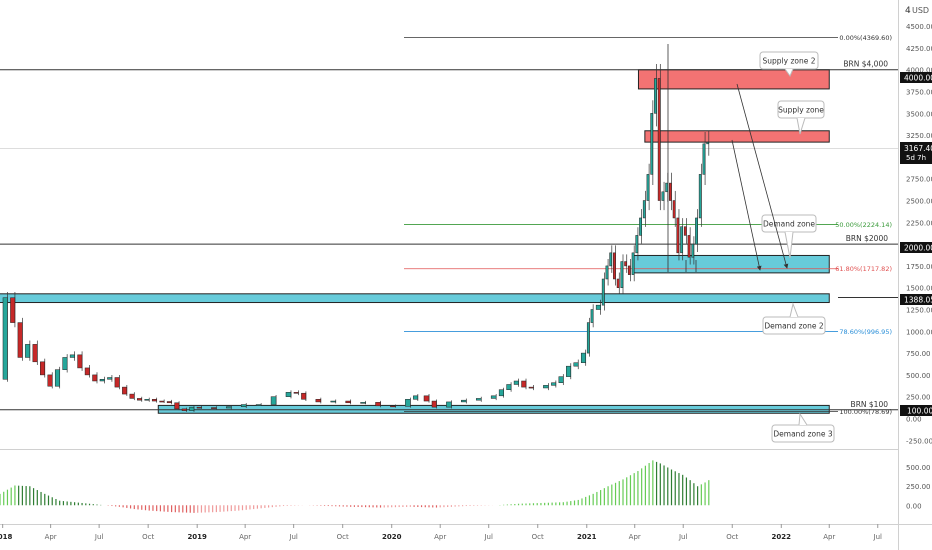 The image size is (932, 550). Describe the element at coordinates (919, 180) in the screenshot. I see `y-tick-label: 2750.00` at that location.